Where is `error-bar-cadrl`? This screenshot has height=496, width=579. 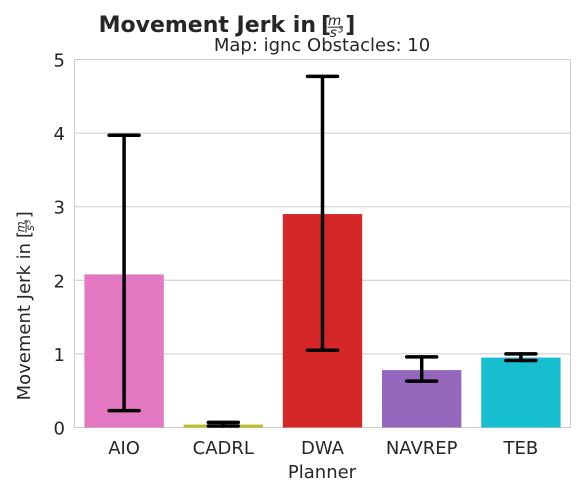
error-bar-cadrl is located at coordinates (223, 424).